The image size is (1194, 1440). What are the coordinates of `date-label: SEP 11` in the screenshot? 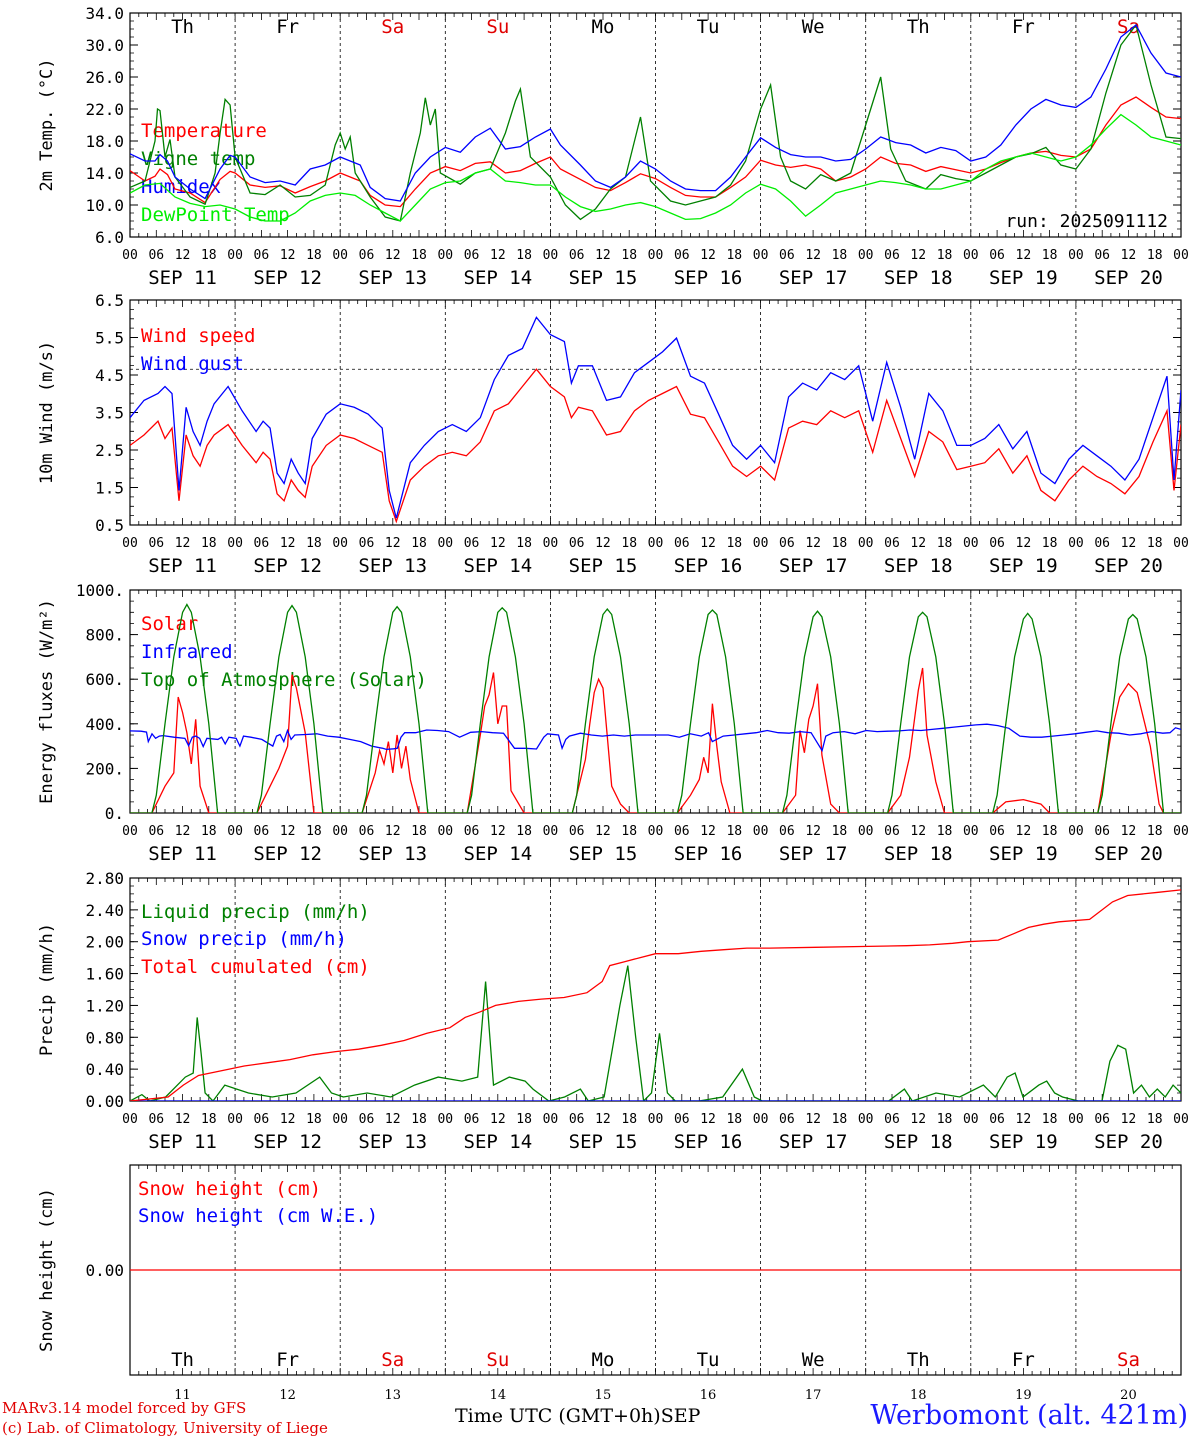 It's located at (182, 566).